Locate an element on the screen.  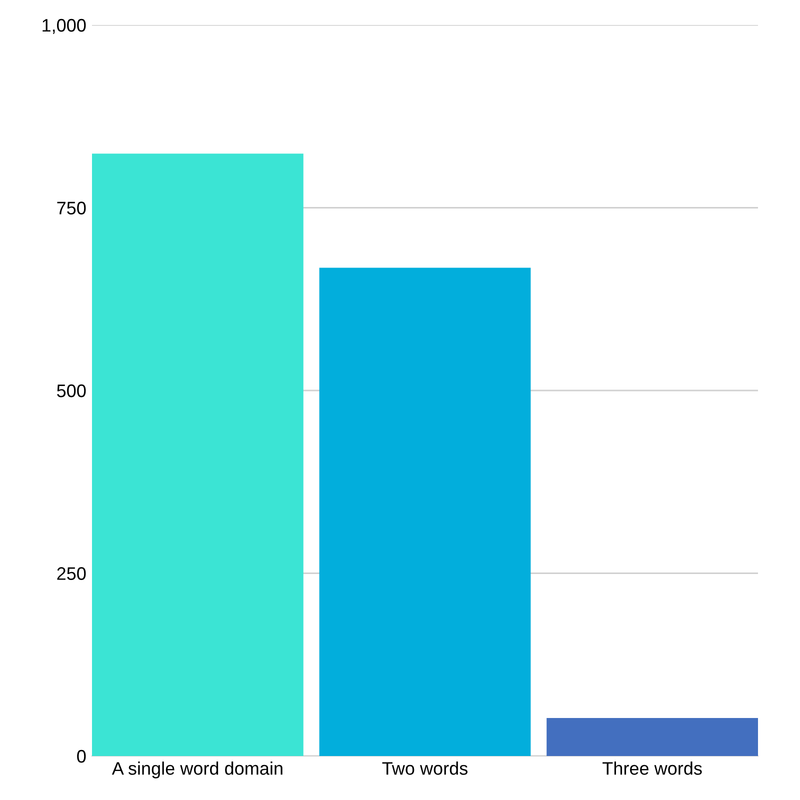
y-tick-label: 250 is located at coordinates (71, 573).